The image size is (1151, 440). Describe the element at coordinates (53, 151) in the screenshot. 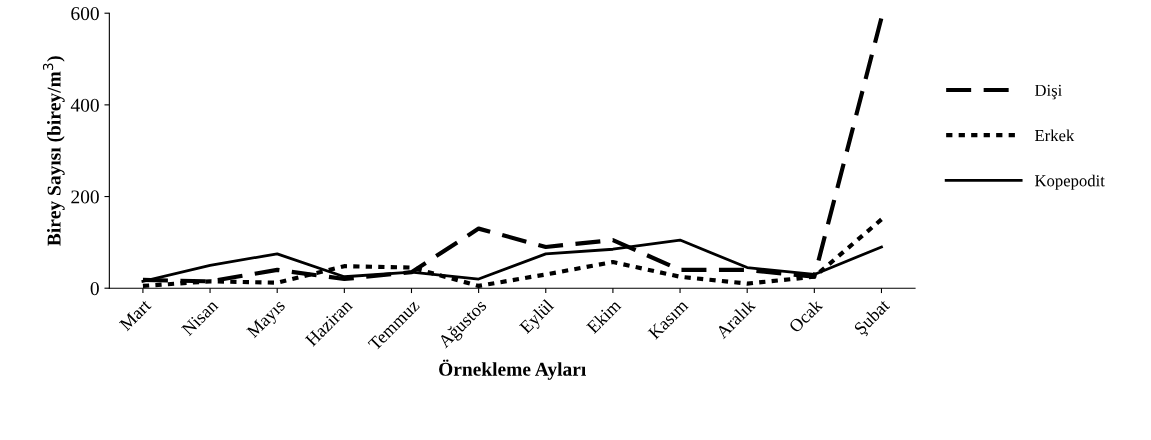

I see `y-axis-title: Birey Sayısı (birey/m$^{3}$)` at that location.